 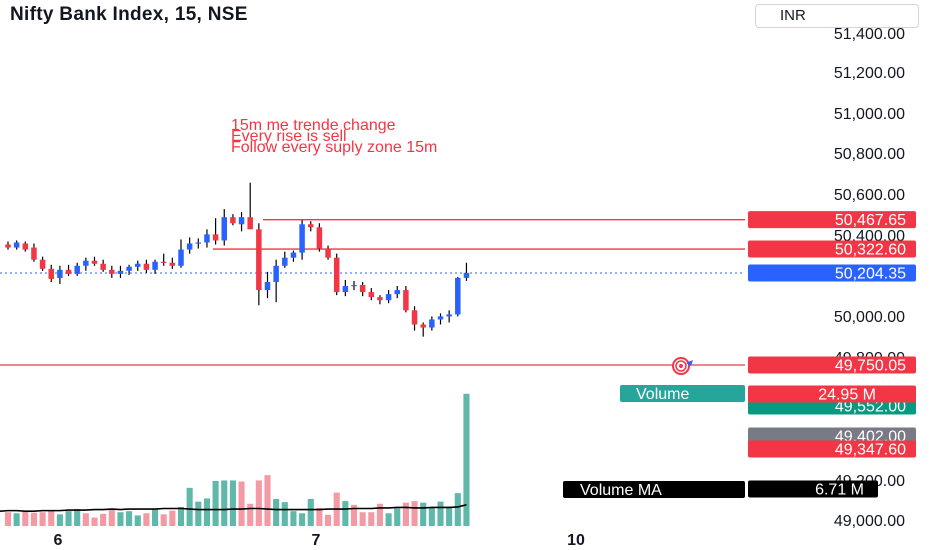 I want to click on last-price-tag: 50,204.35, so click(x=832, y=273).